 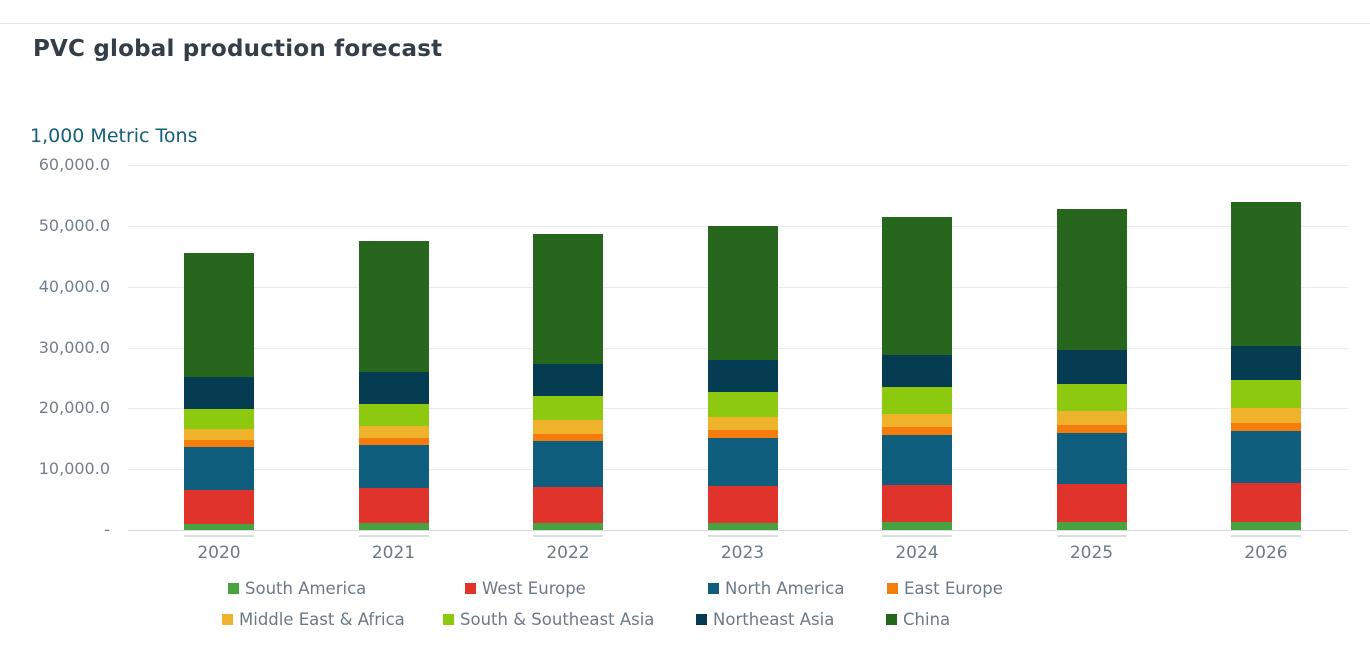 What do you see at coordinates (1266, 415) in the screenshot?
I see `segment-middle-east-africa-2026` at bounding box center [1266, 415].